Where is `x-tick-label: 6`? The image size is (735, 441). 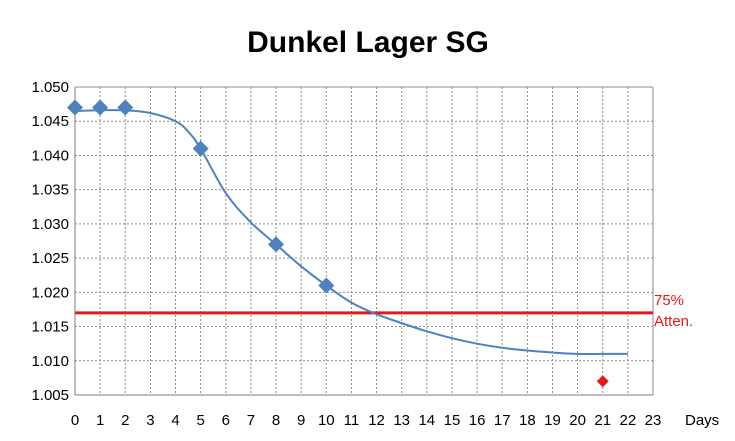
x-tick-label: 6 is located at coordinates (226, 420).